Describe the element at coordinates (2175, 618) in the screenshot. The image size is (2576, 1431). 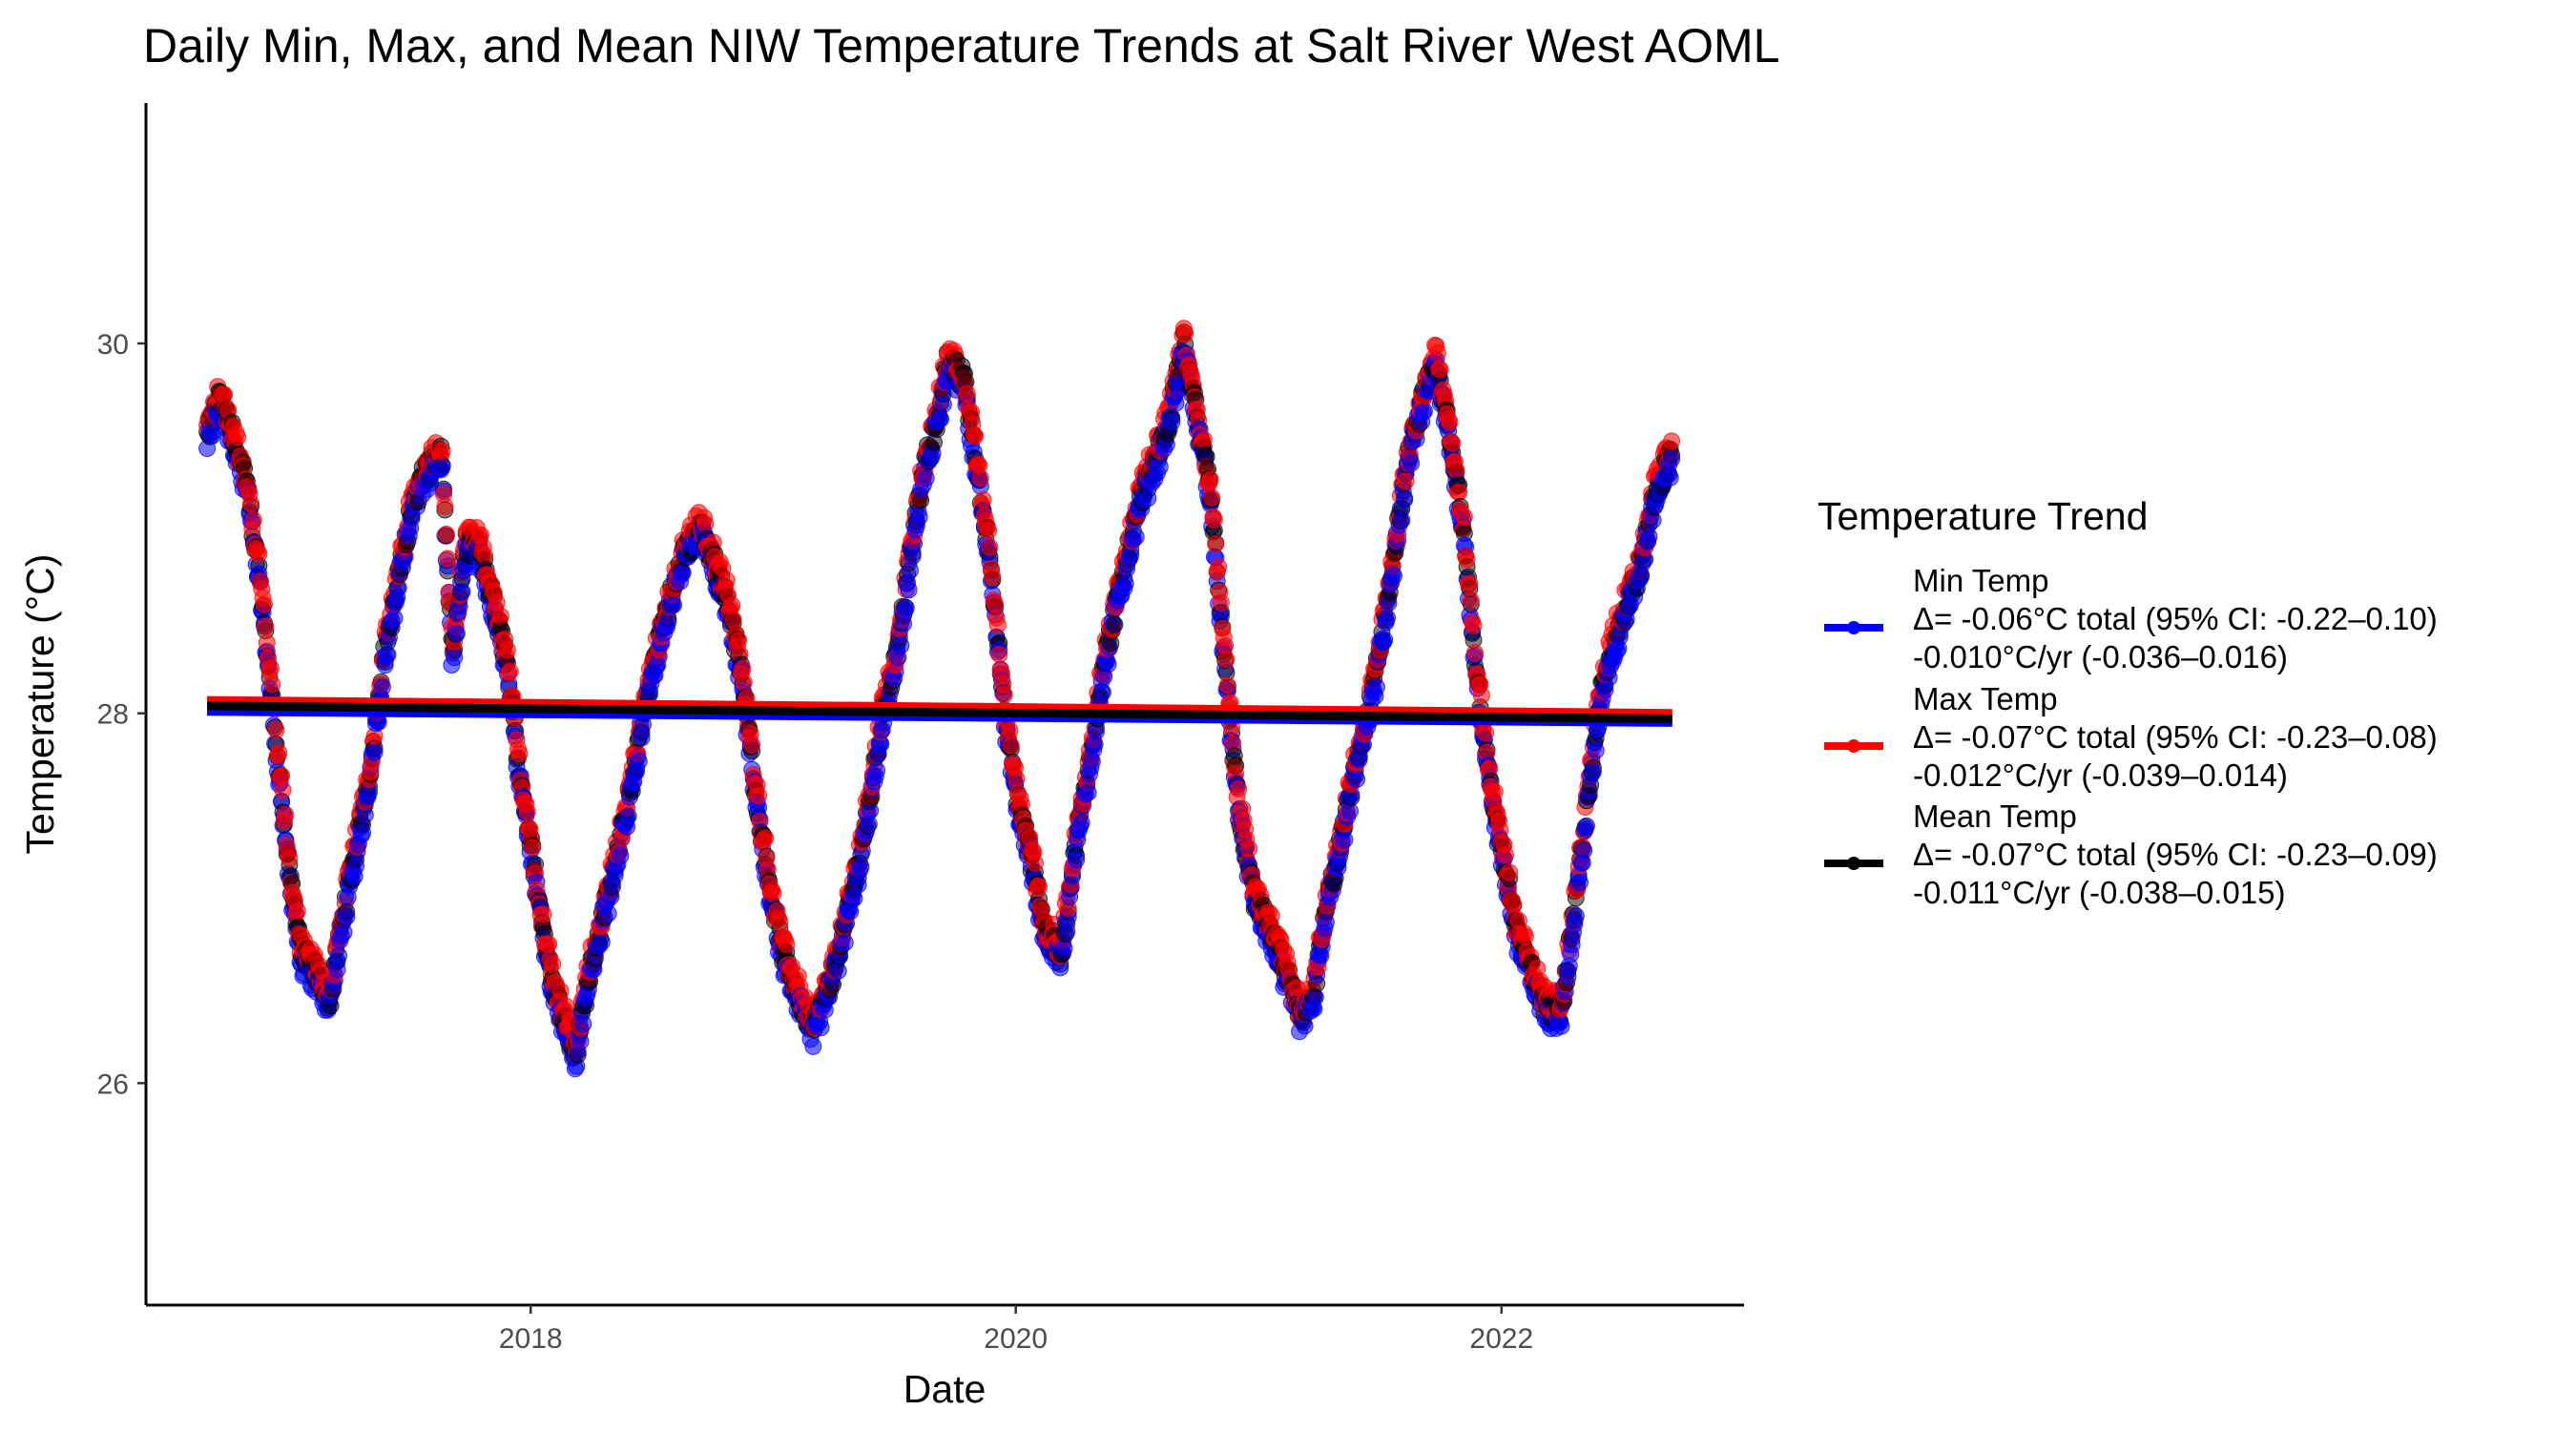
I see `legend-label: Δ= -0.06°C total (95% CI: -0.22–0.10)` at that location.